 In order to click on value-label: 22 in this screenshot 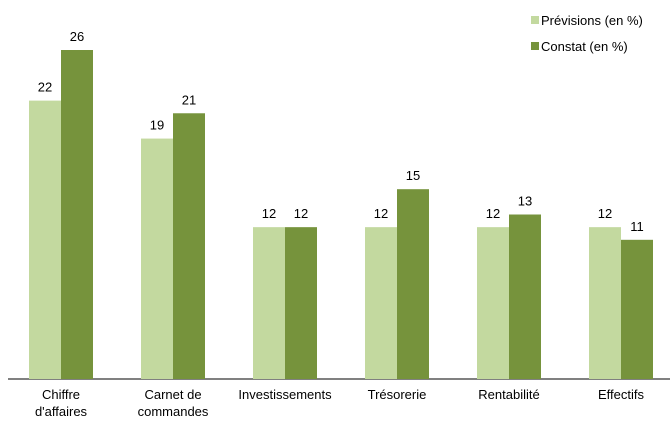, I will do `click(45, 87)`.